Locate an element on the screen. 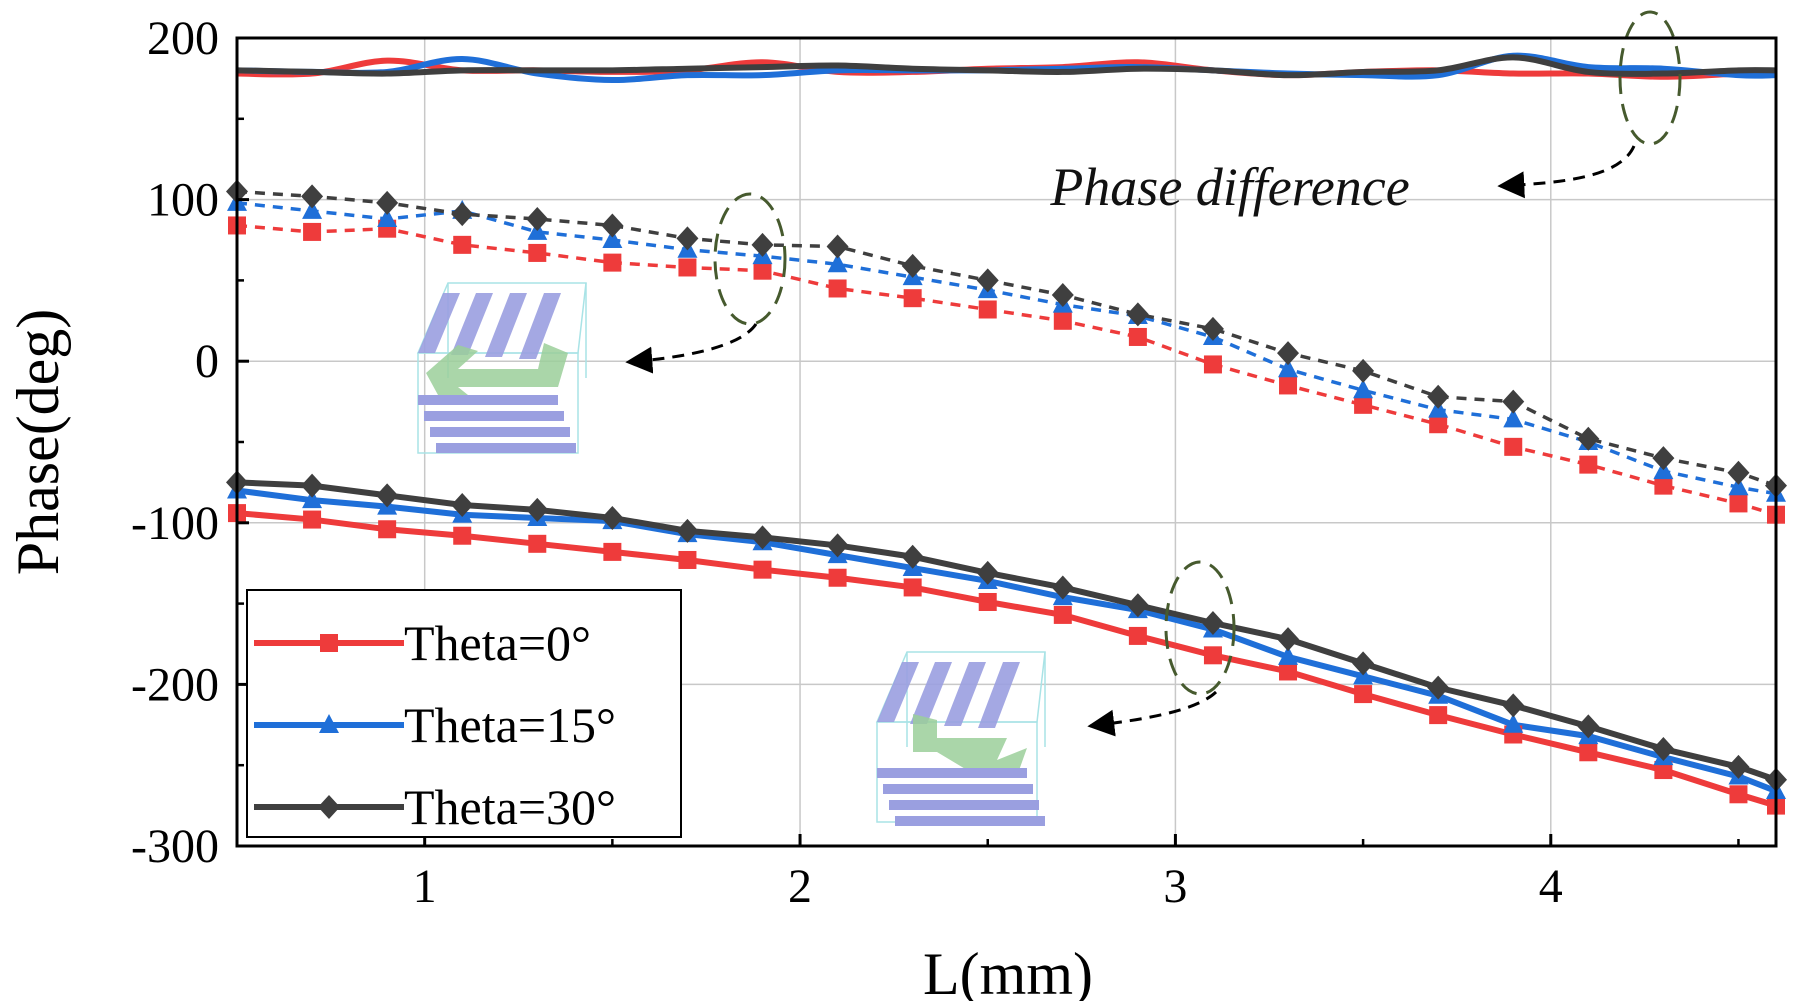 This screenshot has height=1001, width=1793. y-tick-label: 200 is located at coordinates (183, 38).